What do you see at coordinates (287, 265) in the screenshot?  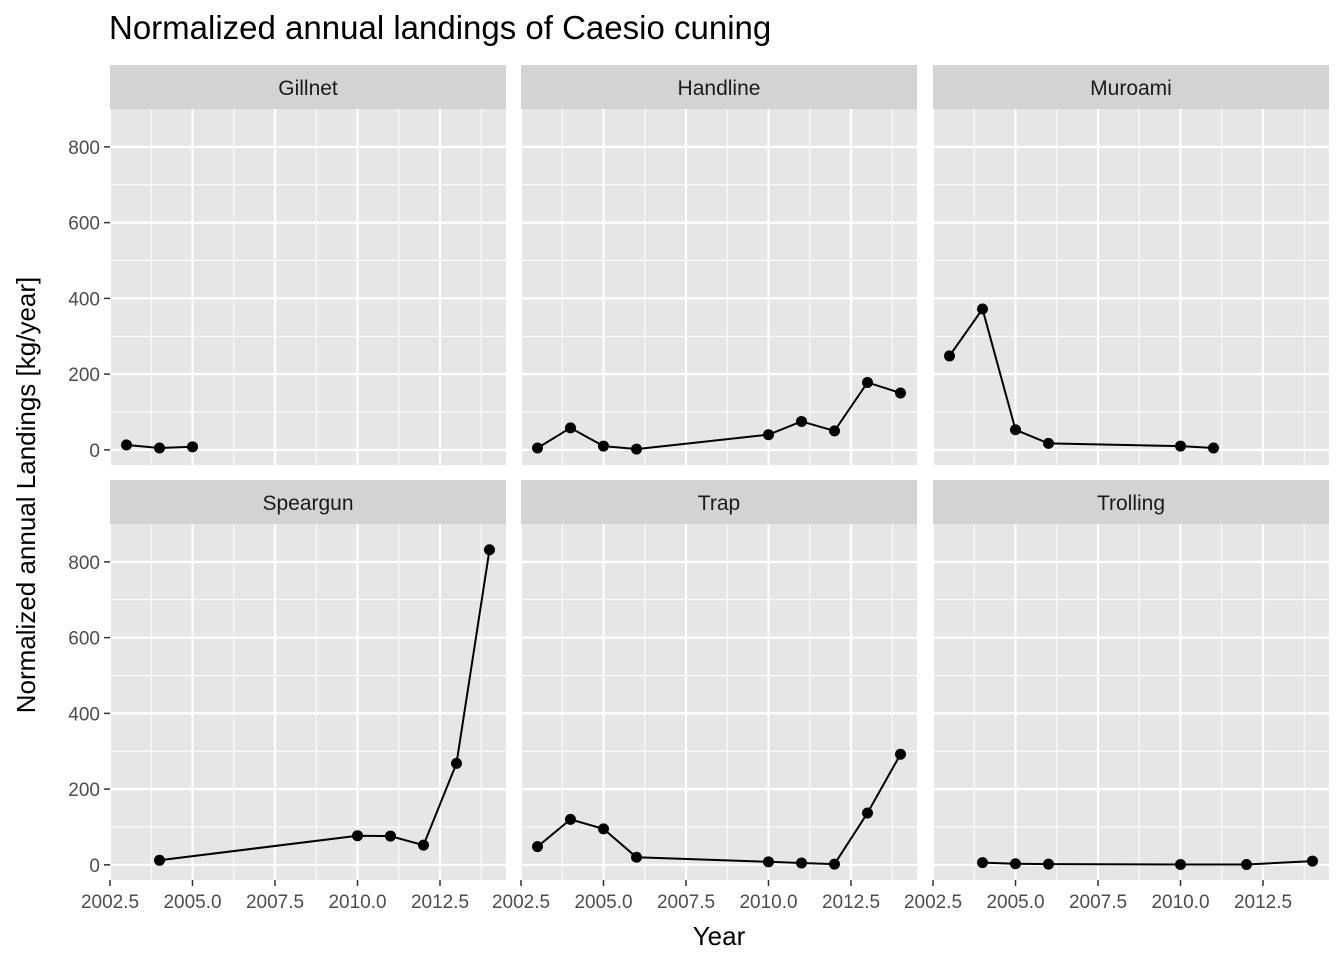 I see `panel-gillnet: Gillnet 0 200 400 600 800` at bounding box center [287, 265].